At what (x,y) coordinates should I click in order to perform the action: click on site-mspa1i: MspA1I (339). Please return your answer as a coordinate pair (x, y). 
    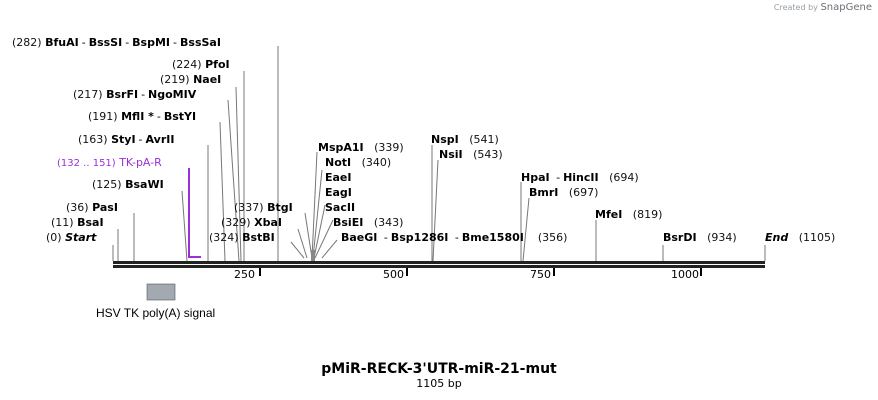
    Looking at the image, I should click on (361, 147).